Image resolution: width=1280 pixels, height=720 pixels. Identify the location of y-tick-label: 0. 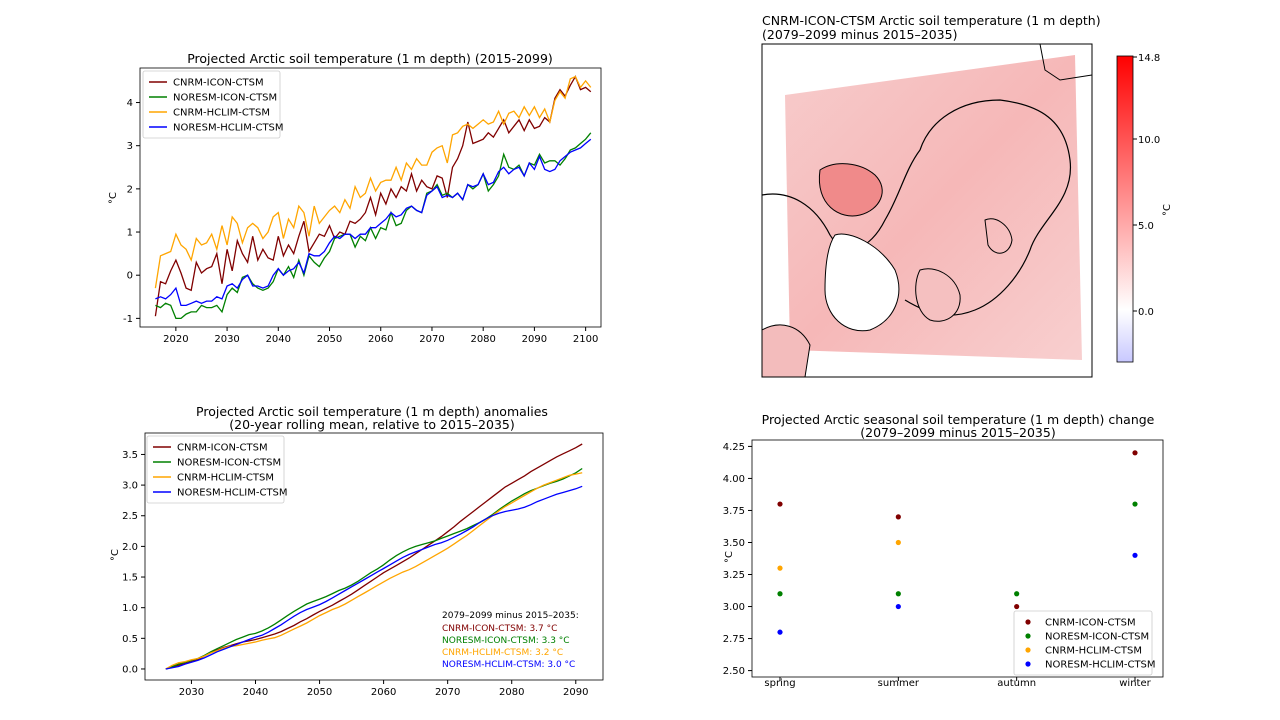
(130, 276).